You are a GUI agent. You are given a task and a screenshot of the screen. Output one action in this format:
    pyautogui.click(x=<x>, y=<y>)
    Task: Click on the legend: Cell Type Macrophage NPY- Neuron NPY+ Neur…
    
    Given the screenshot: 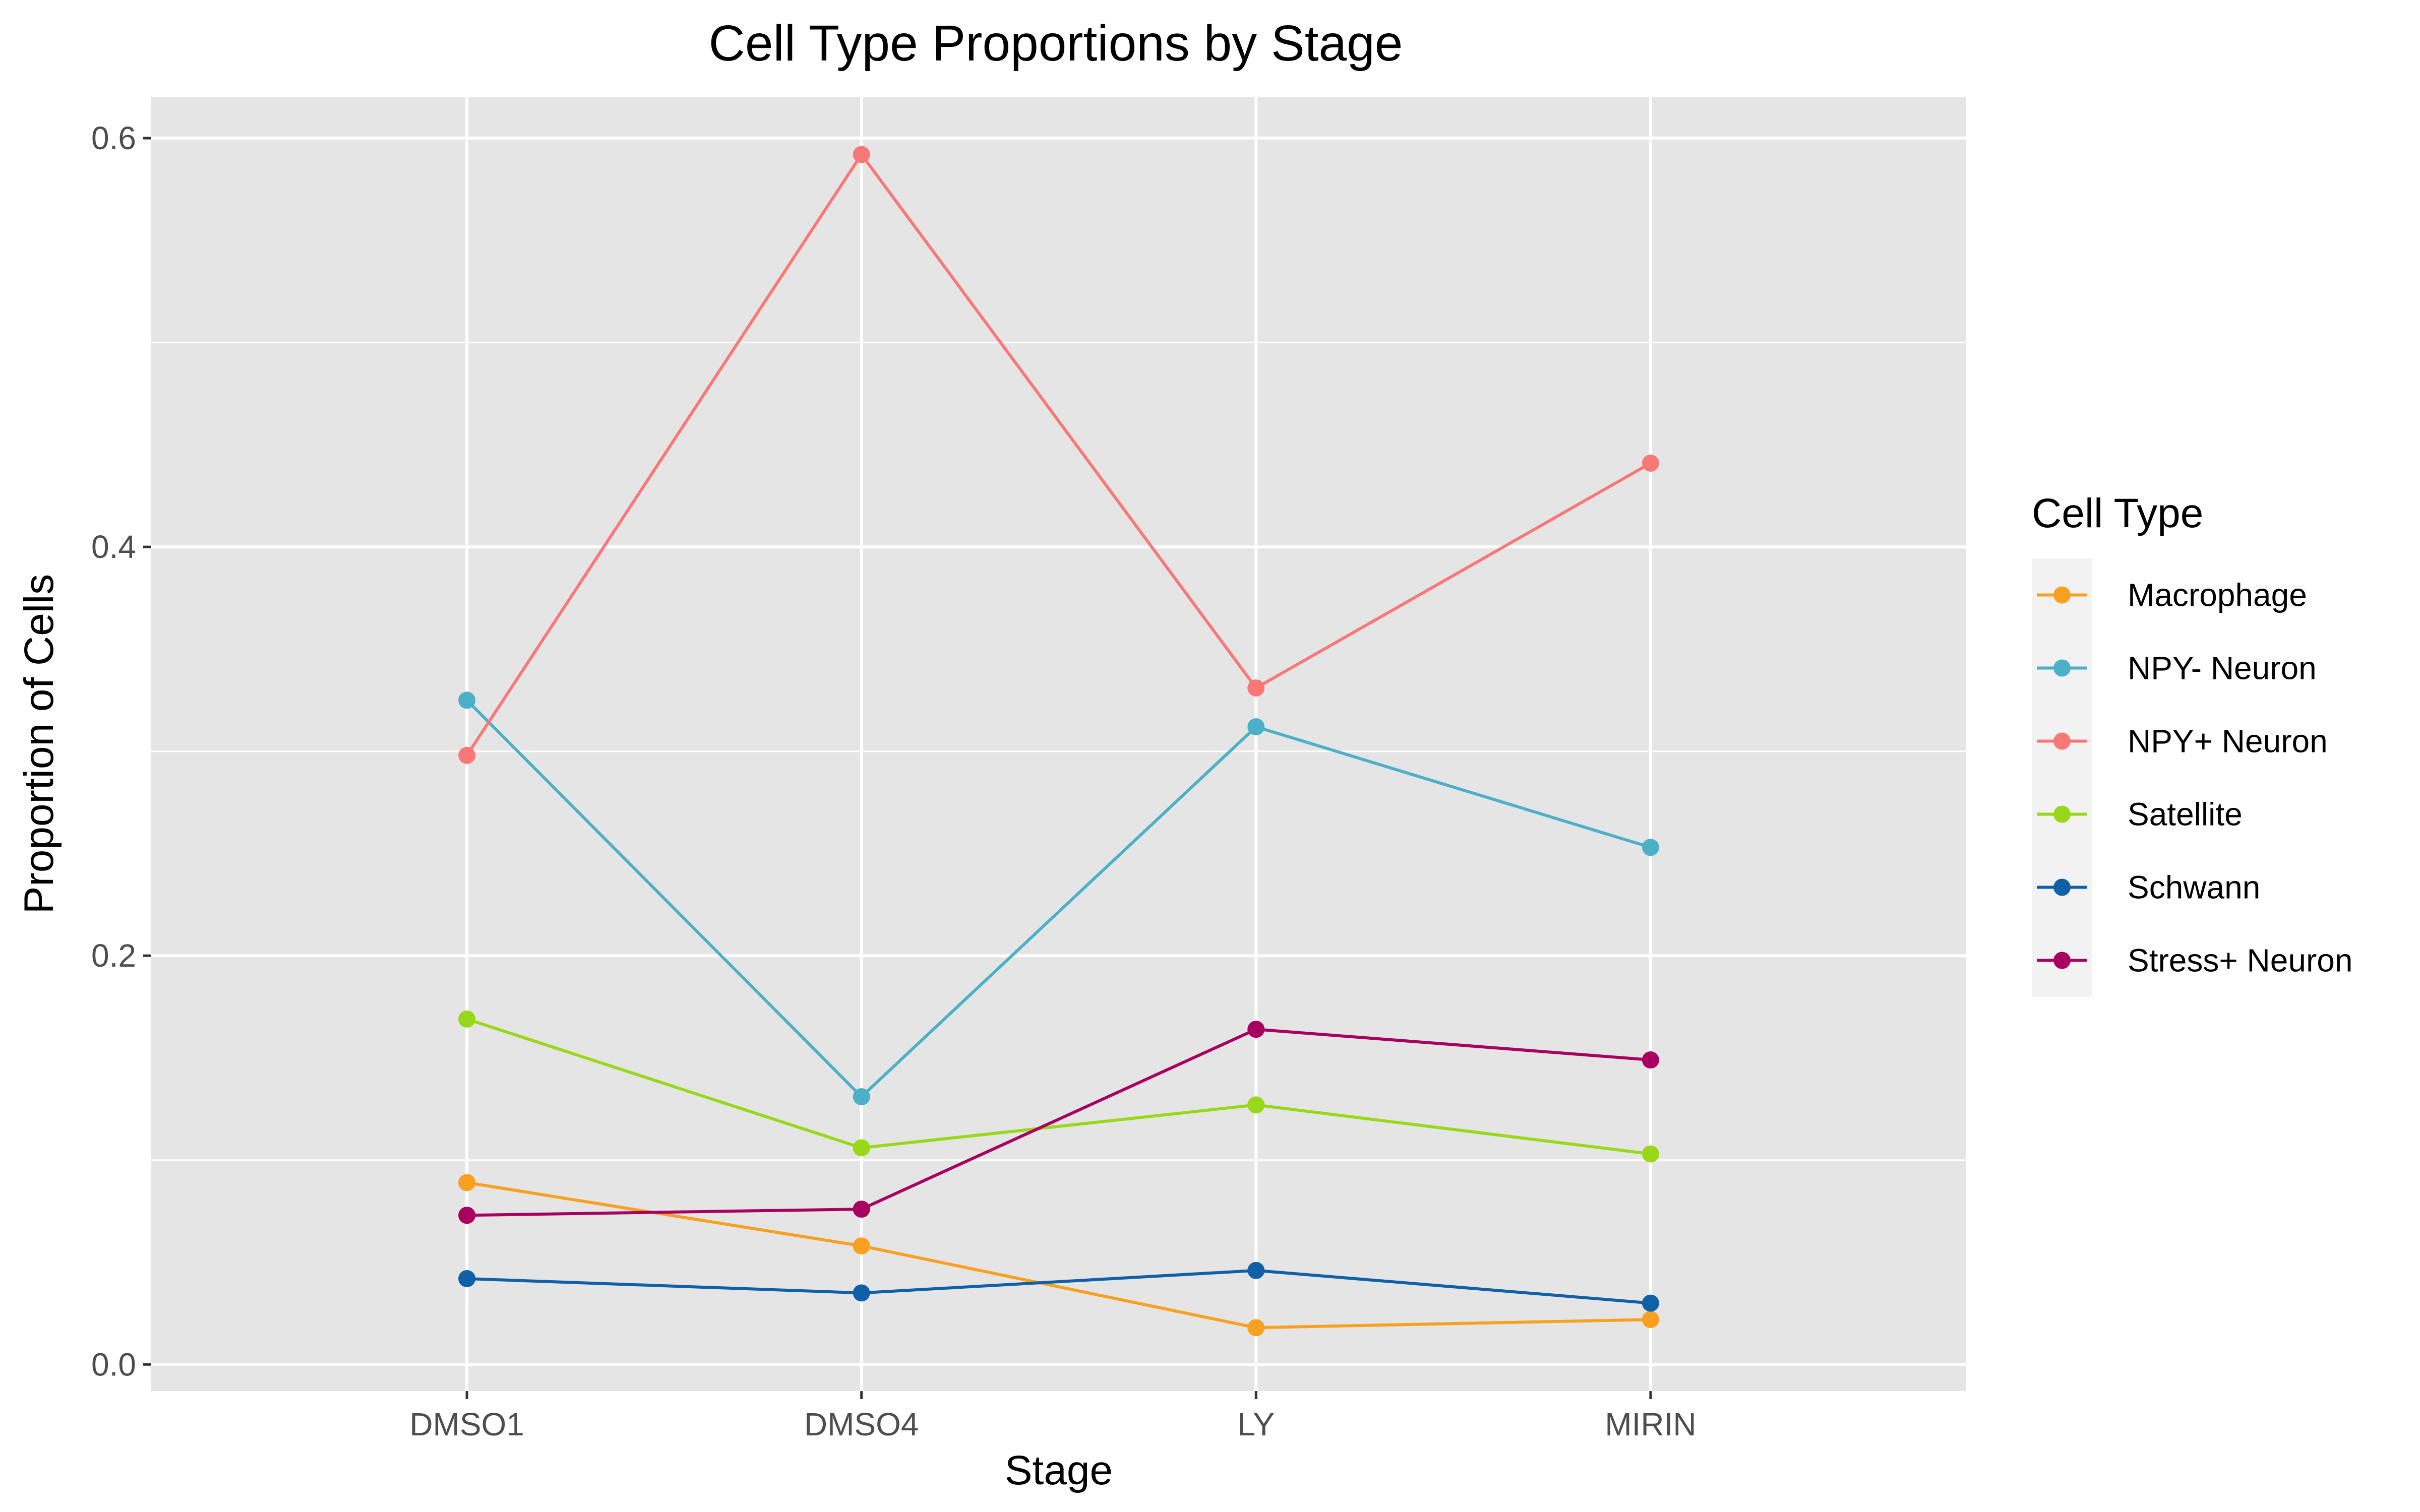 What is the action you would take?
    pyautogui.click(x=2192, y=743)
    